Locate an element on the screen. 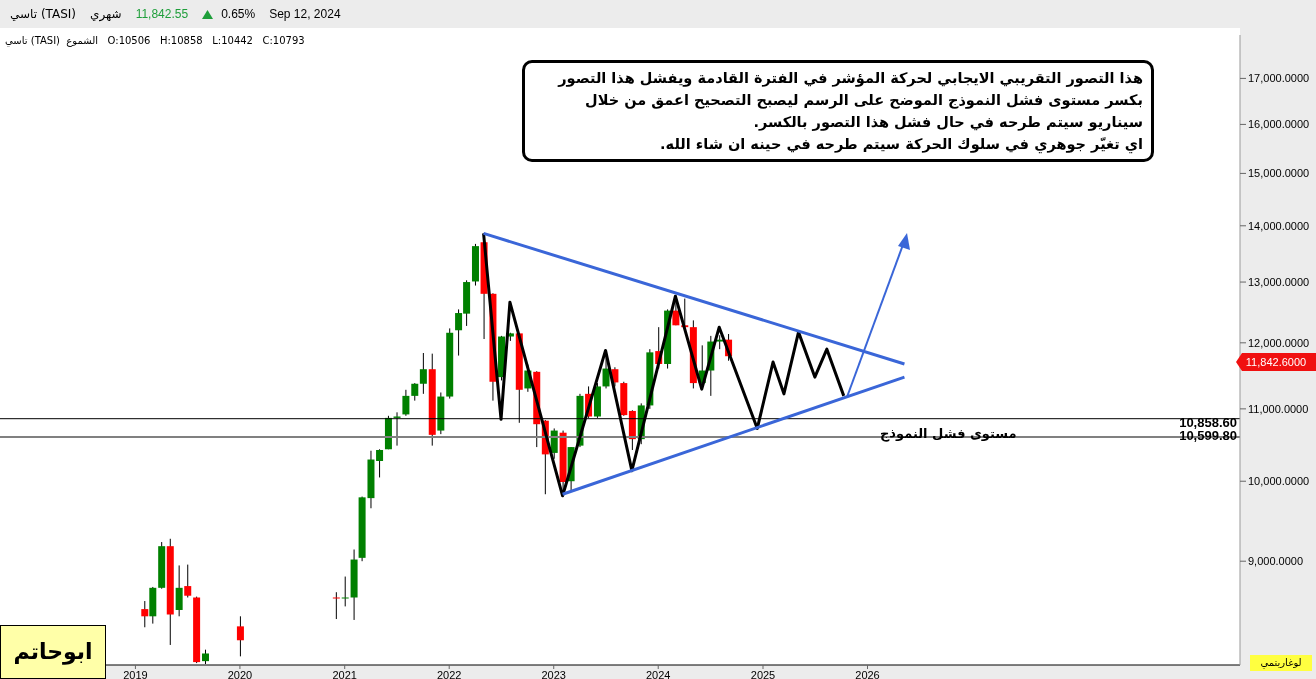  annotation: مستوى فشل النموذج is located at coordinates (948, 433).